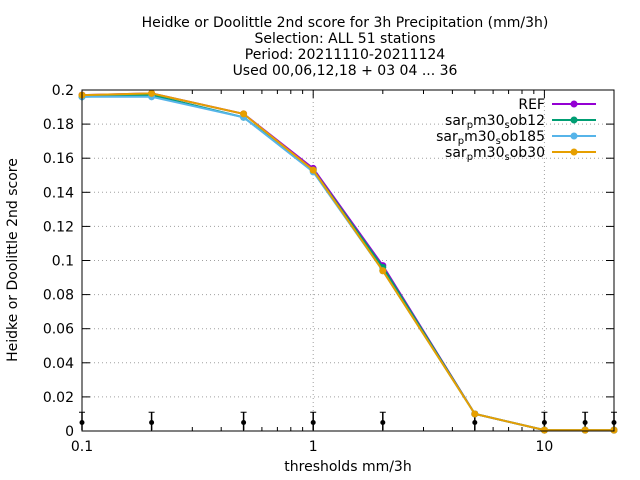 The height and width of the screenshot is (480, 640). Describe the element at coordinates (495, 122) in the screenshot. I see `legend-label-1: sarpm30sob12` at that location.